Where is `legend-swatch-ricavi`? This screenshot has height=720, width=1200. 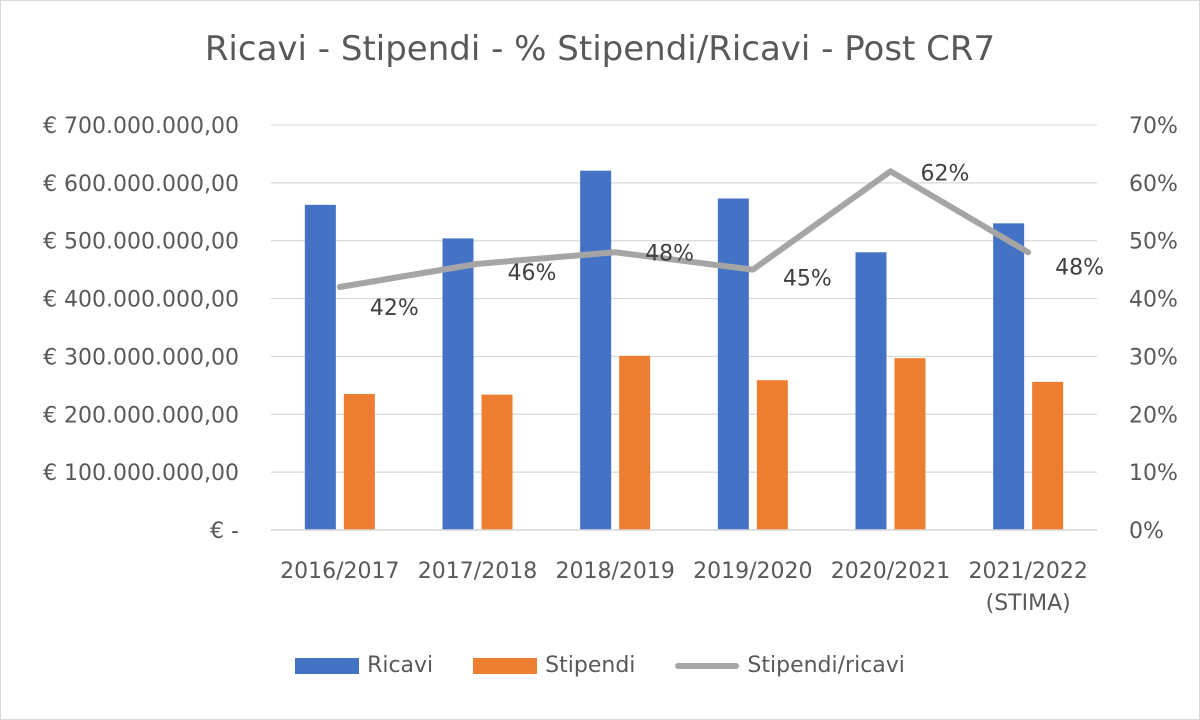 legend-swatch-ricavi is located at coordinates (327, 665).